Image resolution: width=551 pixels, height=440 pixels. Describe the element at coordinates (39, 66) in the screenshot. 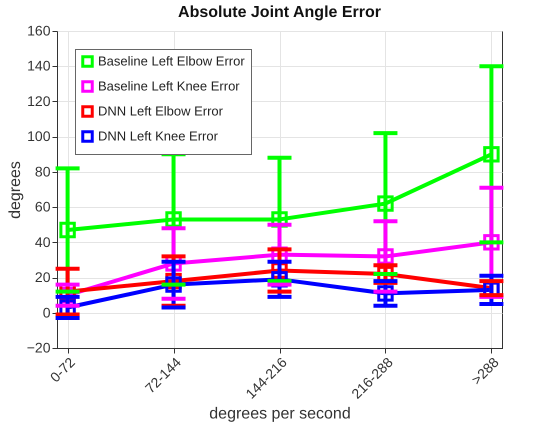

I see `y-tick-label: 140` at that location.